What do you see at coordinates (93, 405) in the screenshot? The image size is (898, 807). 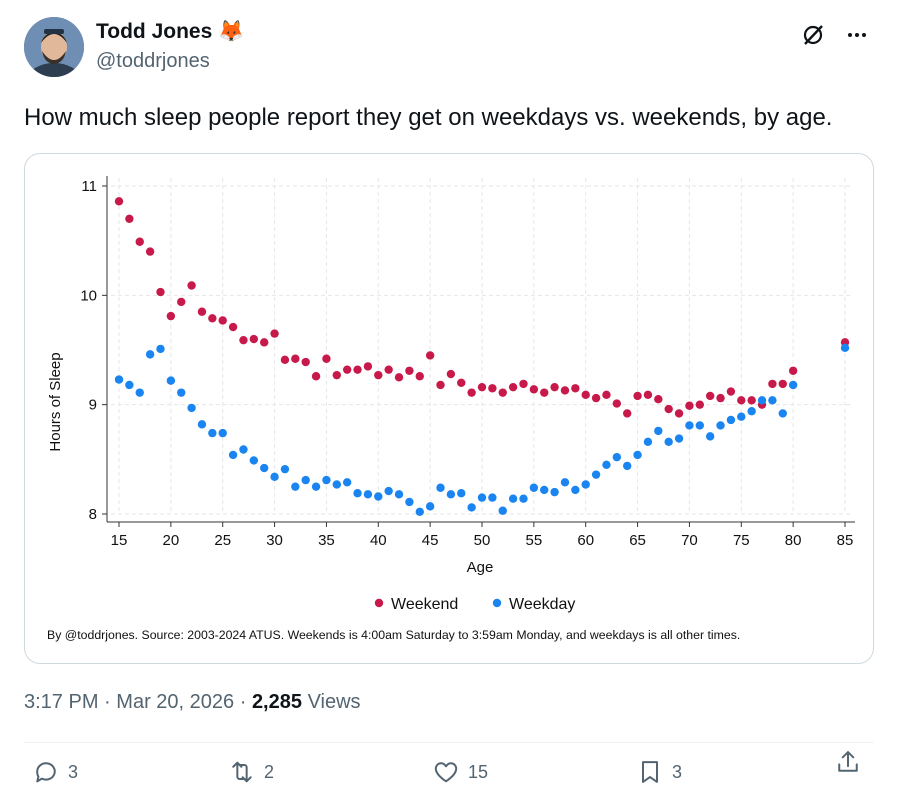 I see `y-tick-label: 9` at bounding box center [93, 405].